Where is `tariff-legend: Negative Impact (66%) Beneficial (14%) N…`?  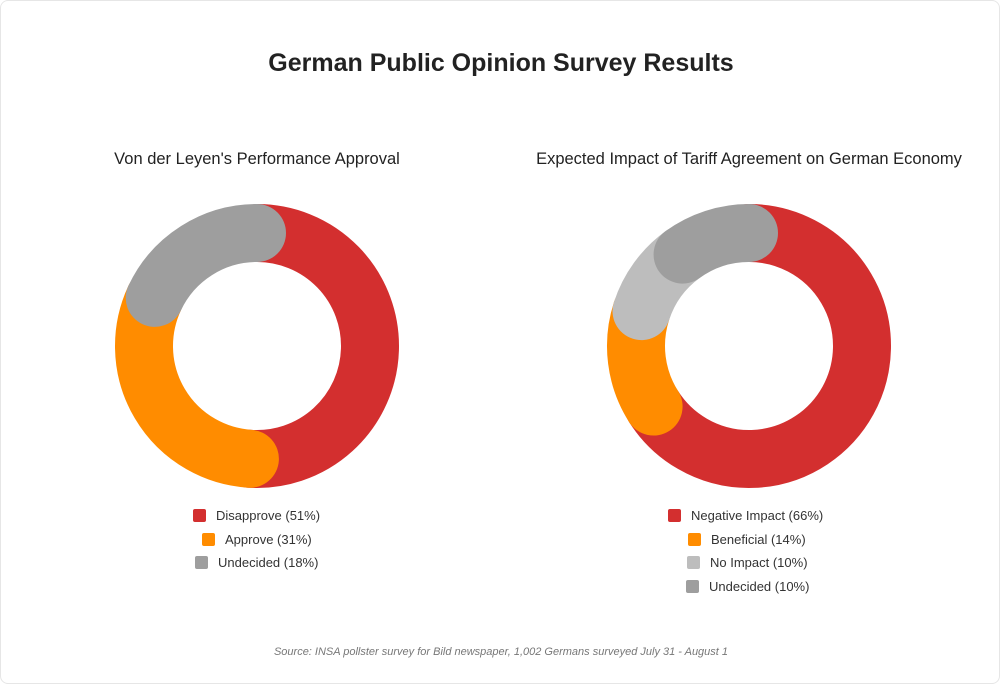 tariff-legend: Negative Impact (66%) Beneficial (14%) N… is located at coordinates (778, 551).